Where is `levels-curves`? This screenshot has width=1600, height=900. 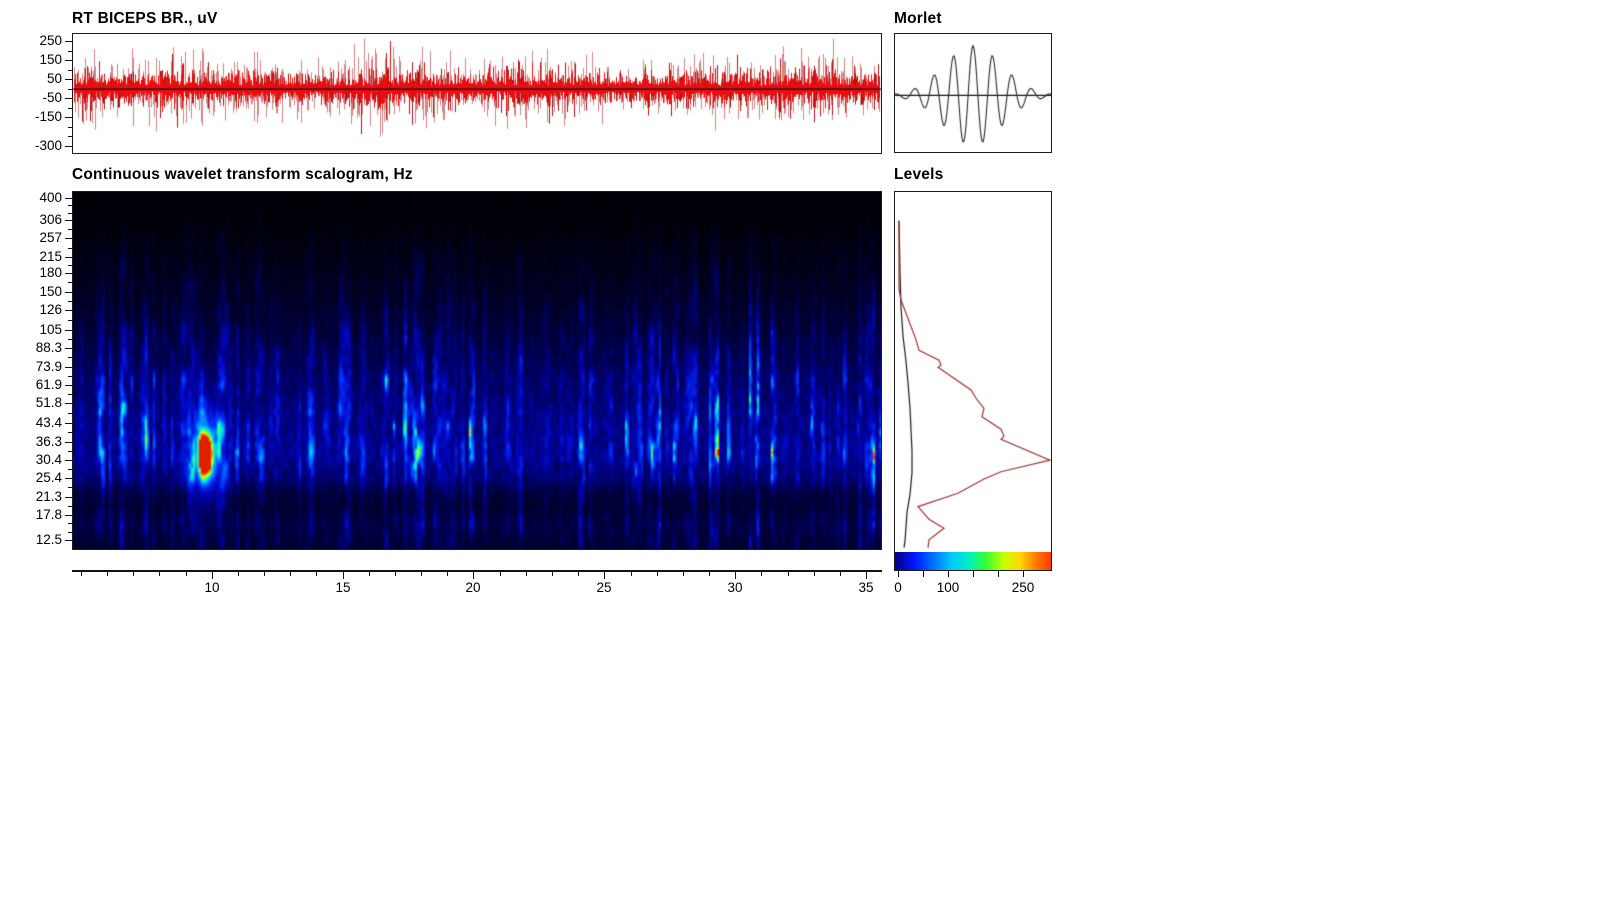
levels-curves is located at coordinates (973, 372).